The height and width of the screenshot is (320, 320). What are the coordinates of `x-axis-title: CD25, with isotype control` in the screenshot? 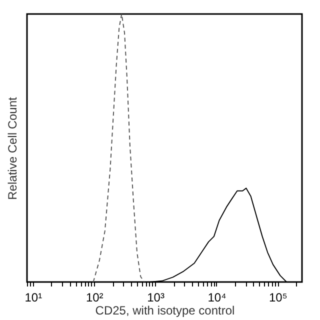 It's located at (165, 311).